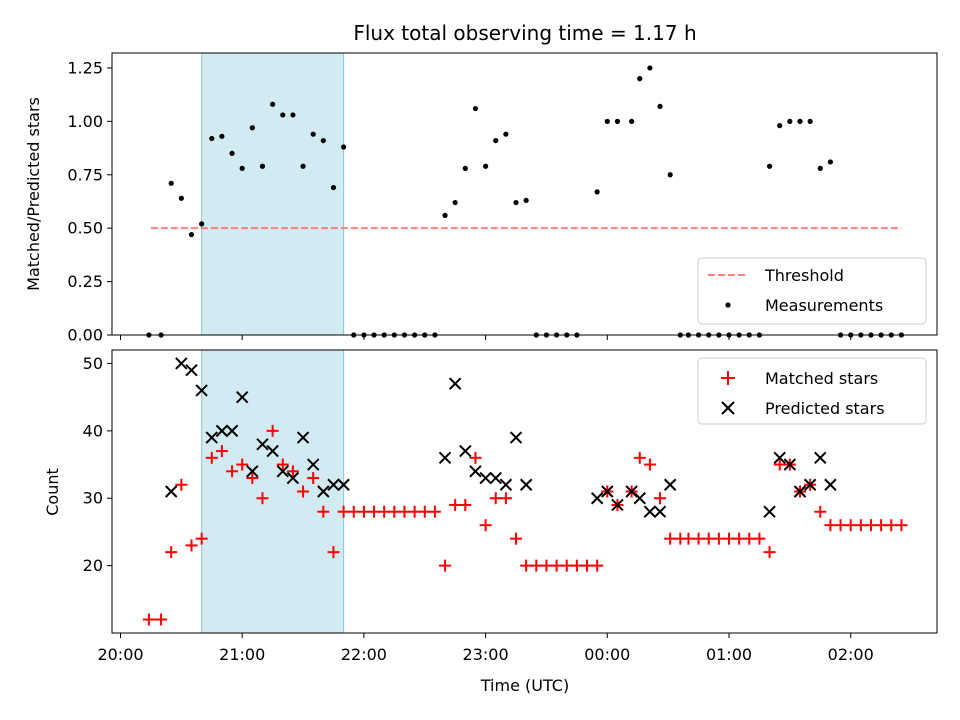 This screenshot has height=720, width=960. Describe the element at coordinates (486, 337) in the screenshot. I see `top-x-ticks` at that location.